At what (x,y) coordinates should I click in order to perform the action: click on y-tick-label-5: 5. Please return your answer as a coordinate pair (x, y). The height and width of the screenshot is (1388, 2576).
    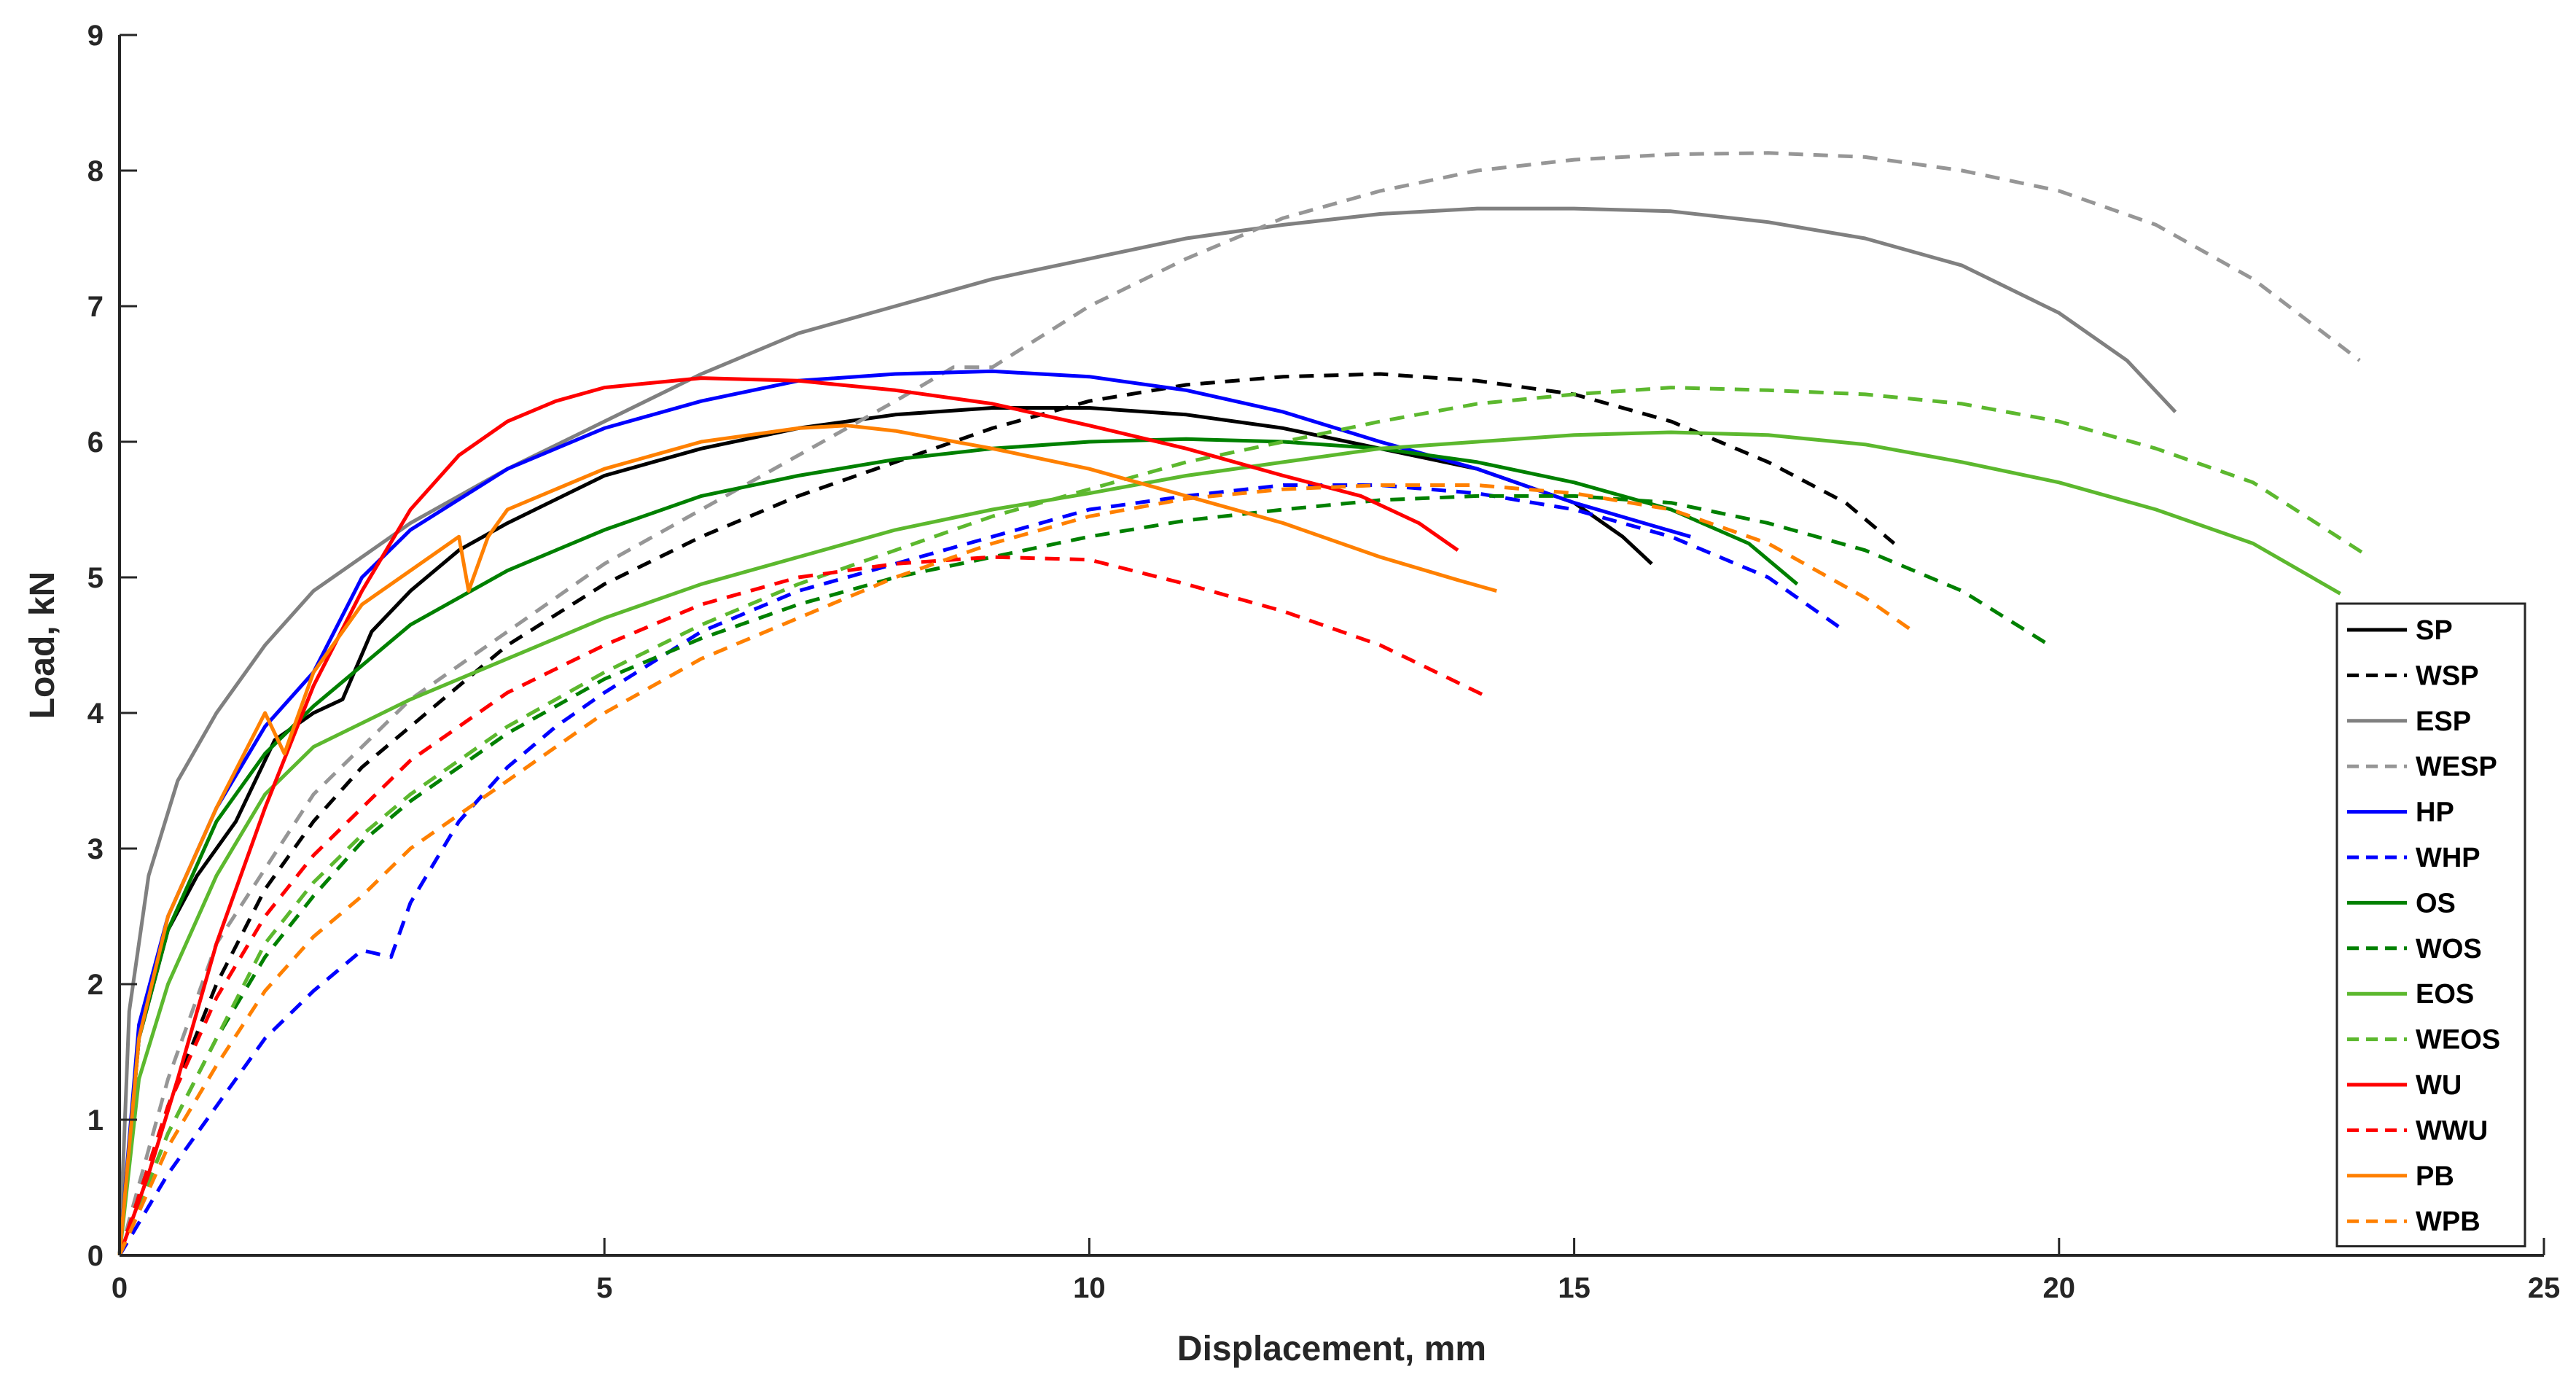
    Looking at the image, I should click on (95, 578).